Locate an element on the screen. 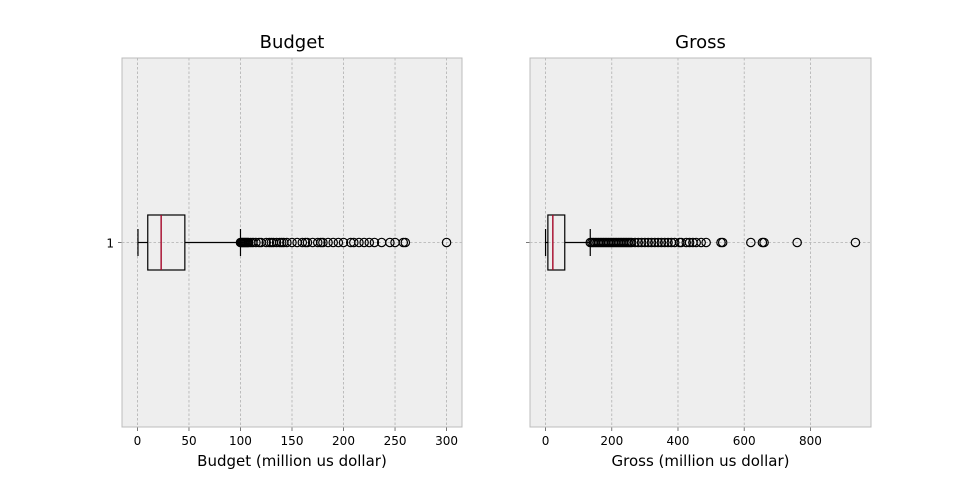 The width and height of the screenshot is (968, 480). x-tick-label: 250 is located at coordinates (395, 441).